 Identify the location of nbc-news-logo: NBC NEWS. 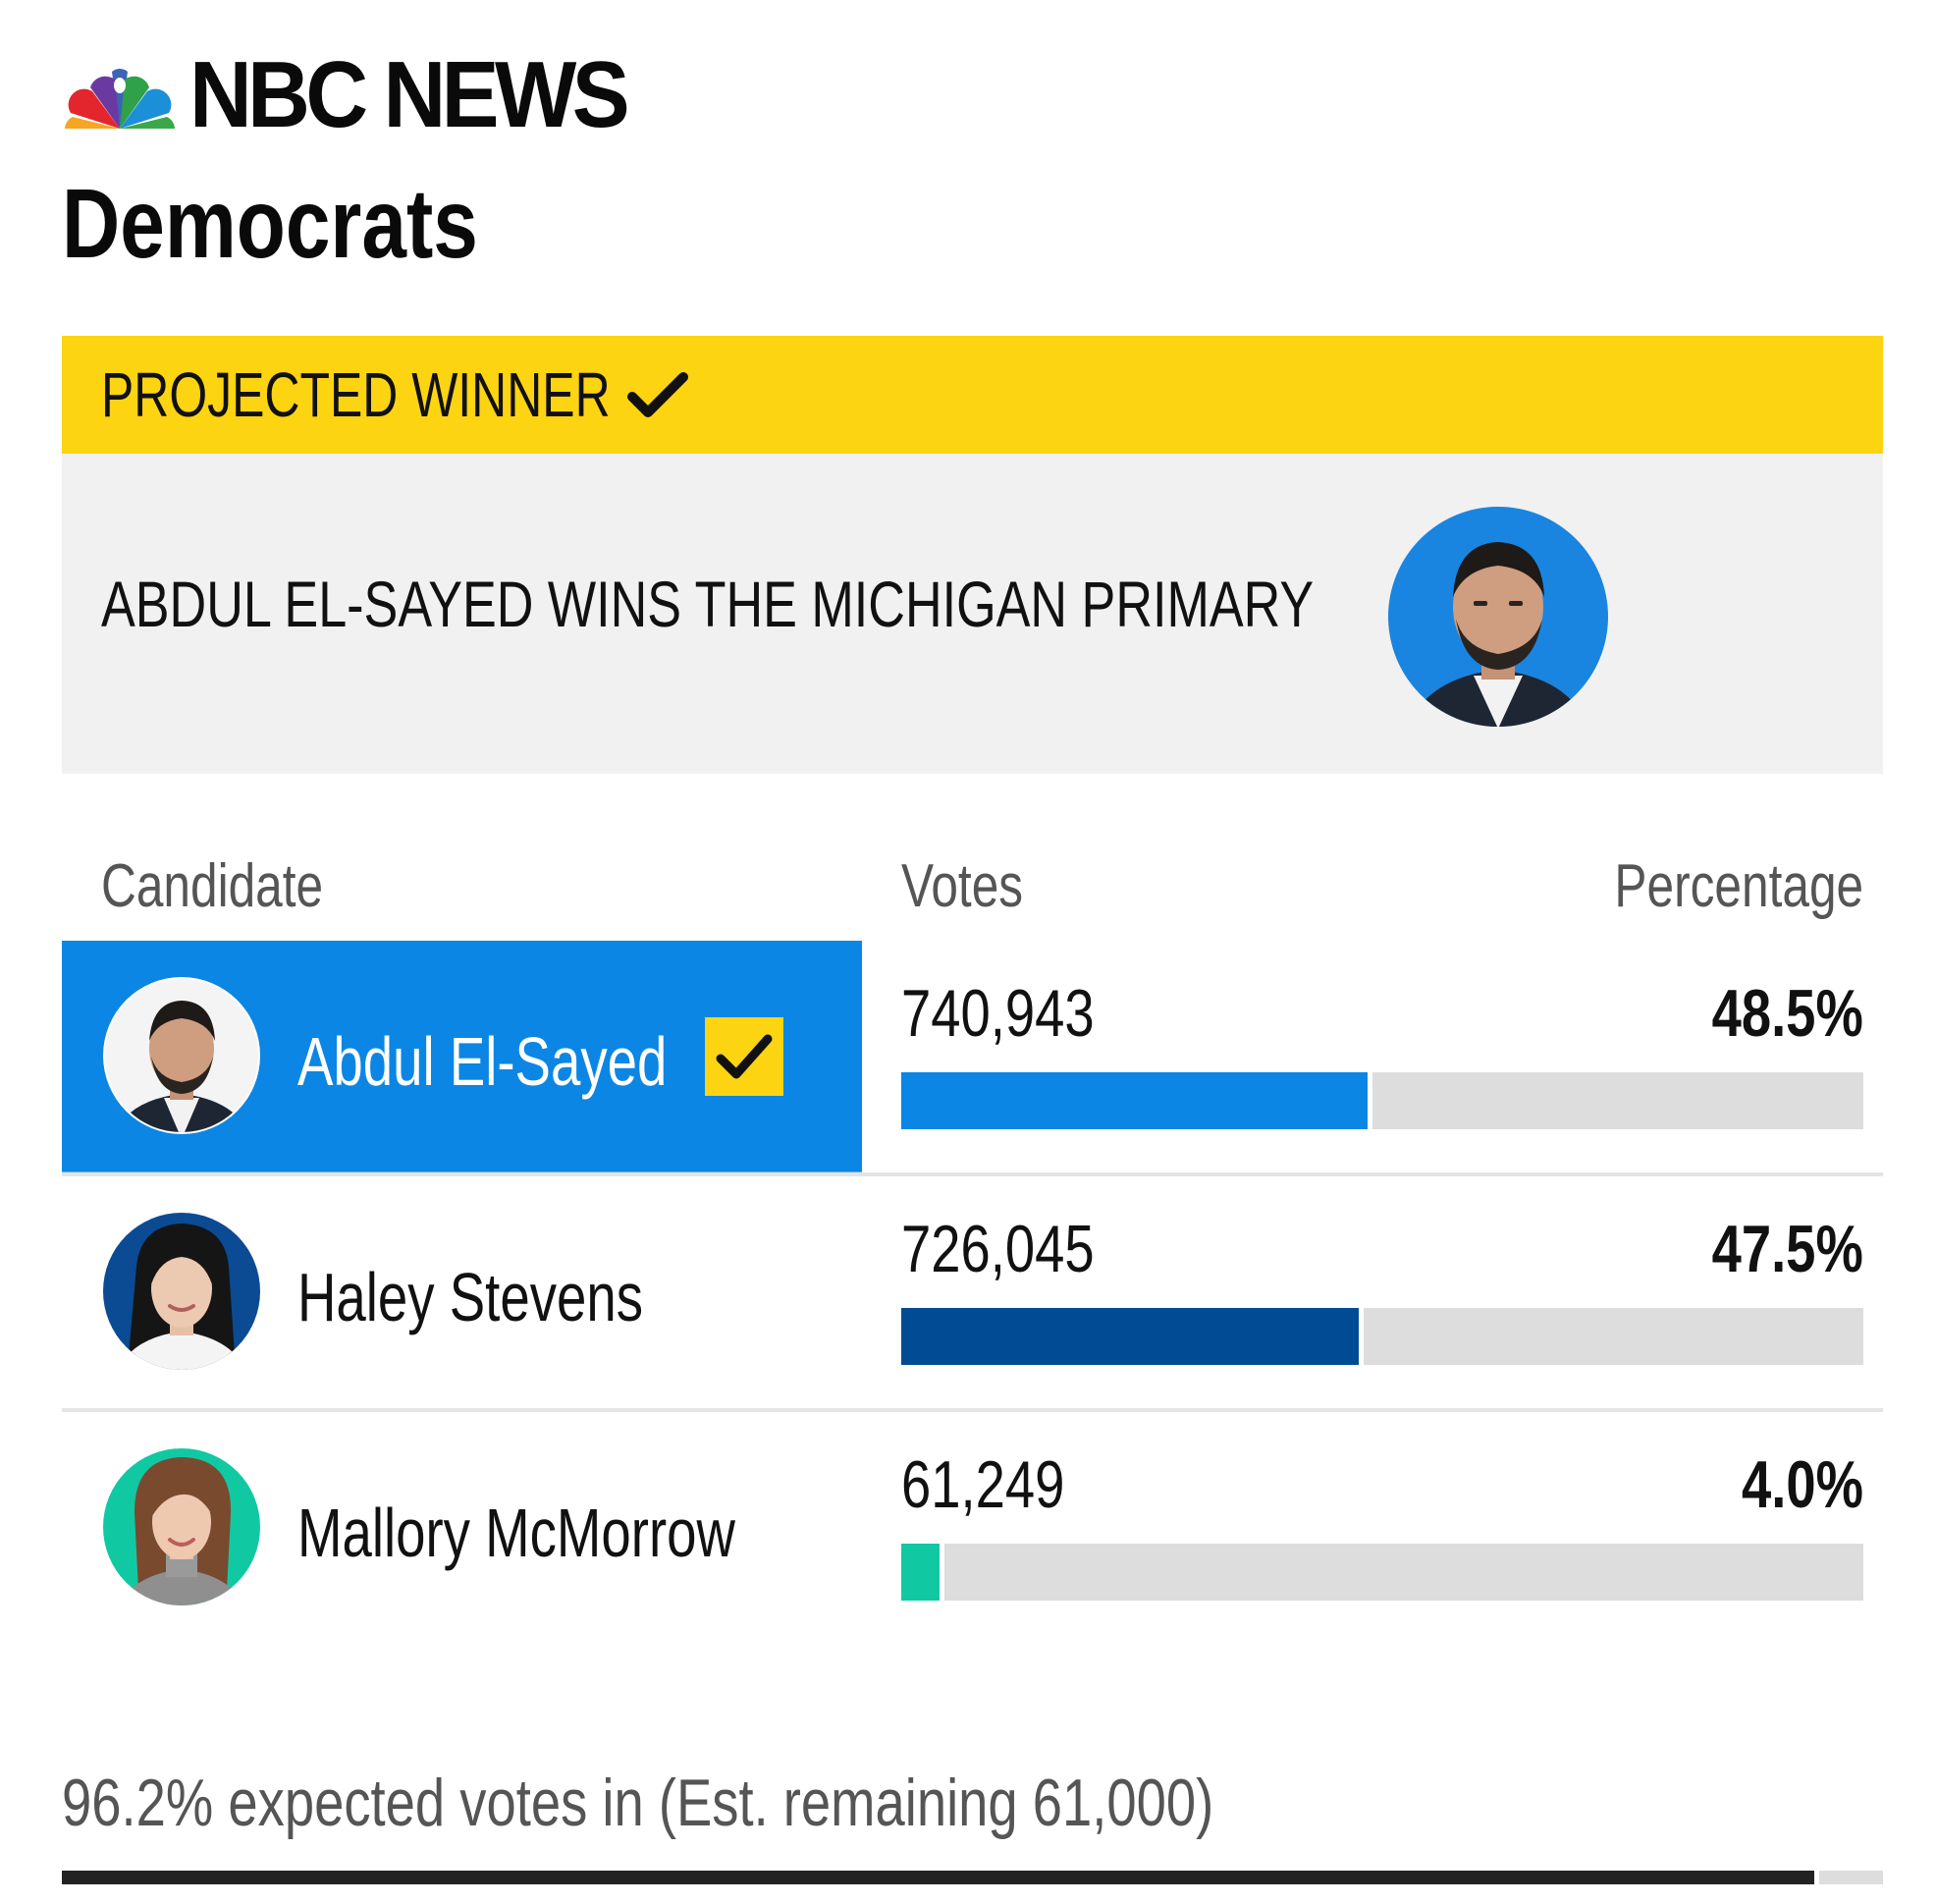
(363, 94).